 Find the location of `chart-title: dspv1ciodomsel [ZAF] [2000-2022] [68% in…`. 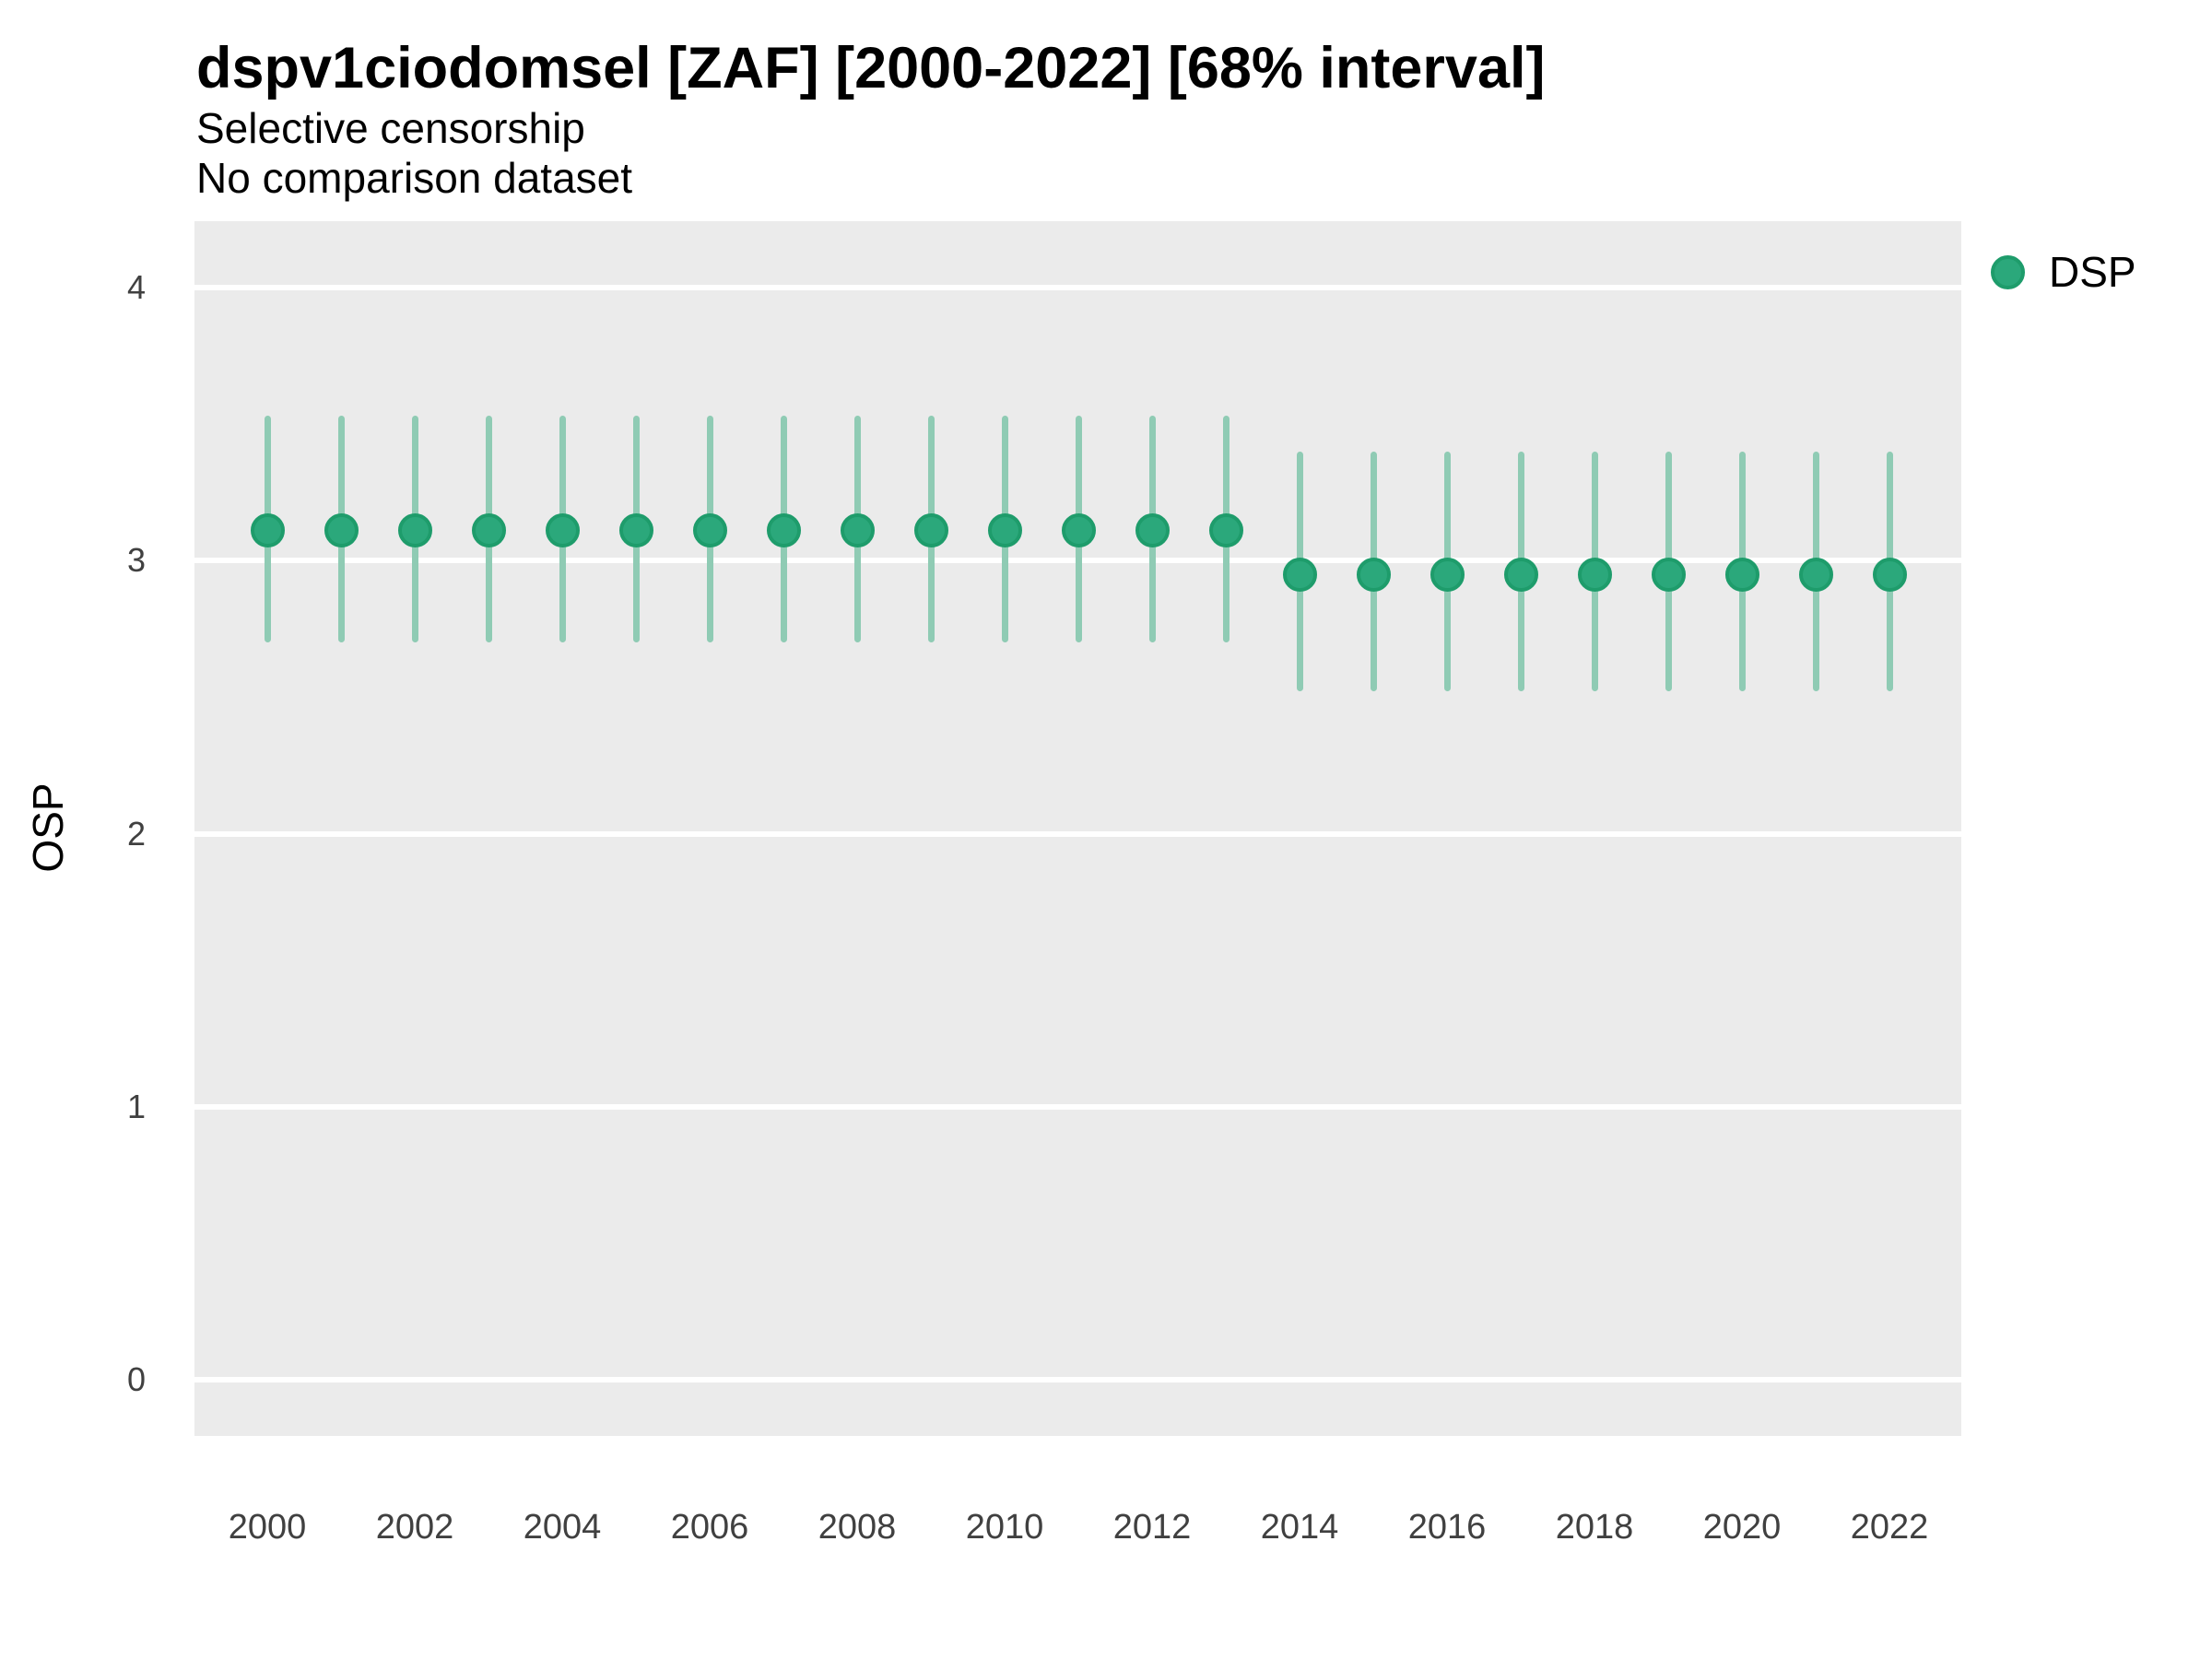

chart-title: dspv1ciodomsel [ZAF] [2000-2022] [68% in… is located at coordinates (871, 68).